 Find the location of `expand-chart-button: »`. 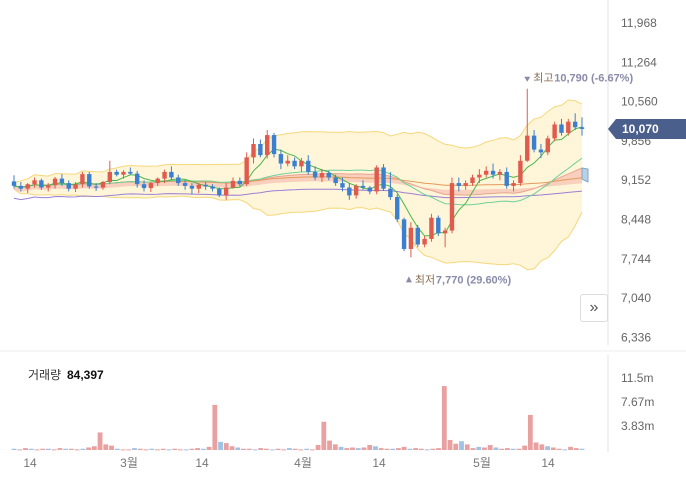

expand-chart-button: » is located at coordinates (594, 308).